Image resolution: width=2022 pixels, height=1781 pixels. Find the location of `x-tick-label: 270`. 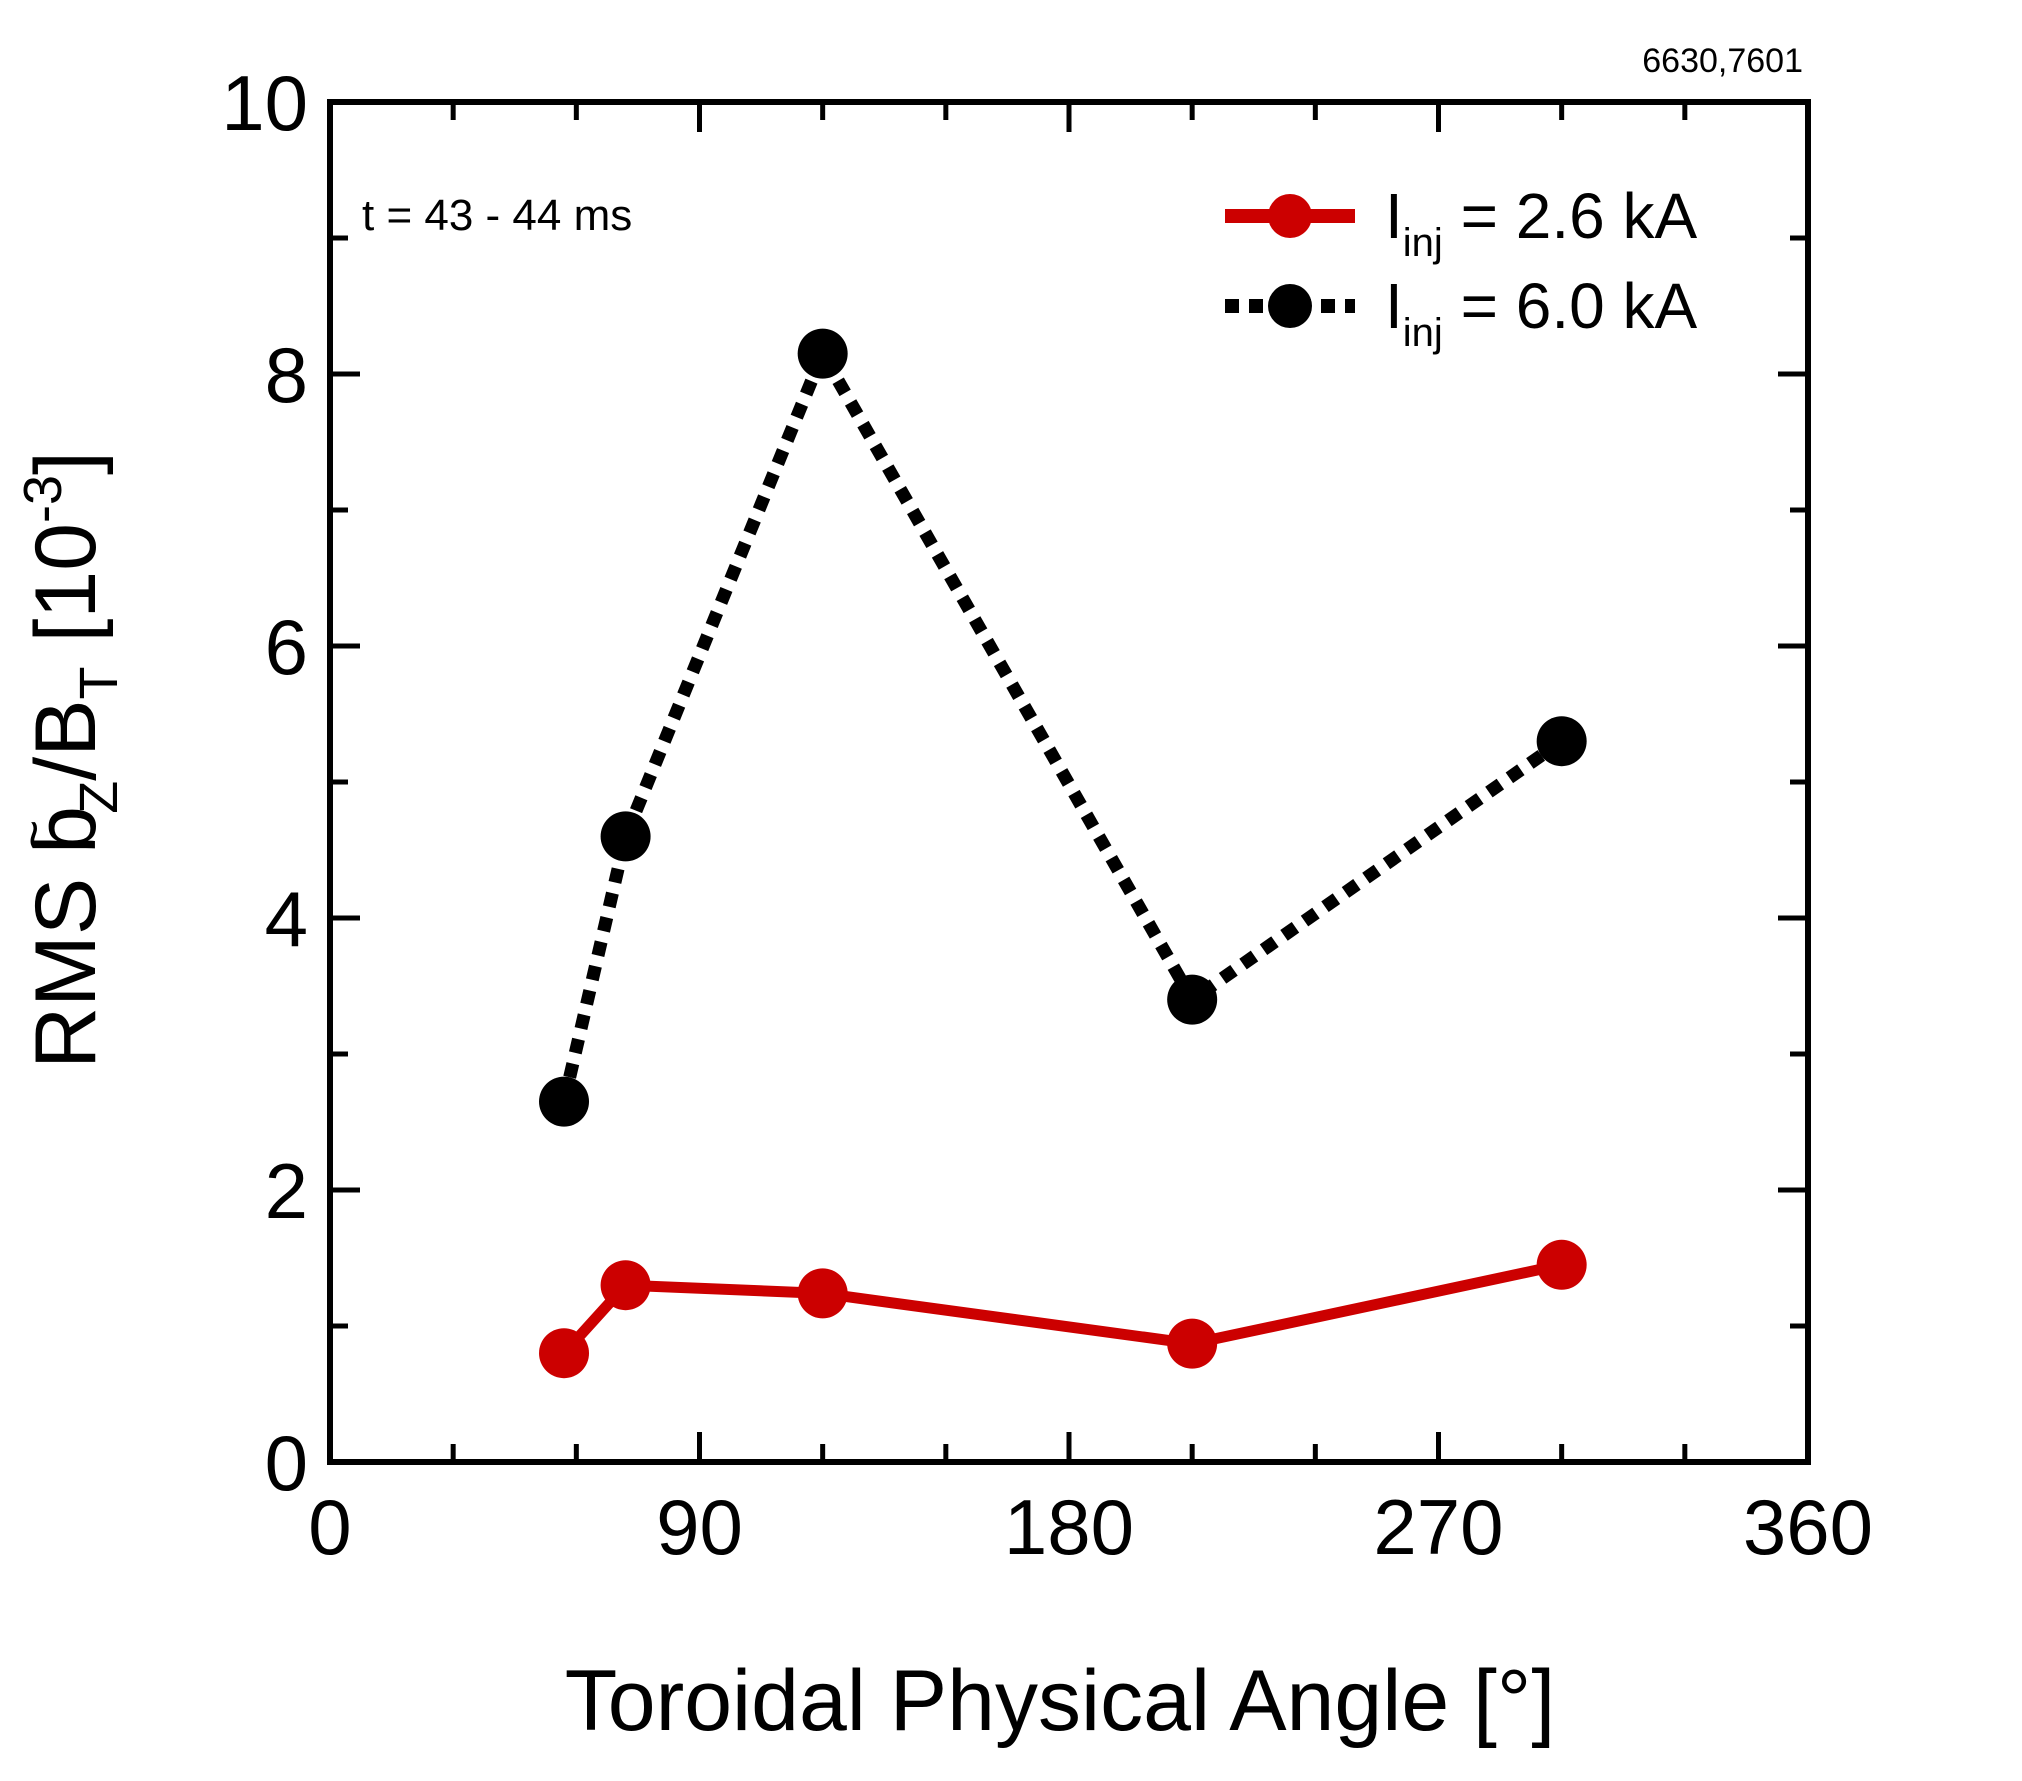

x-tick-label: 270 is located at coordinates (1438, 1527).